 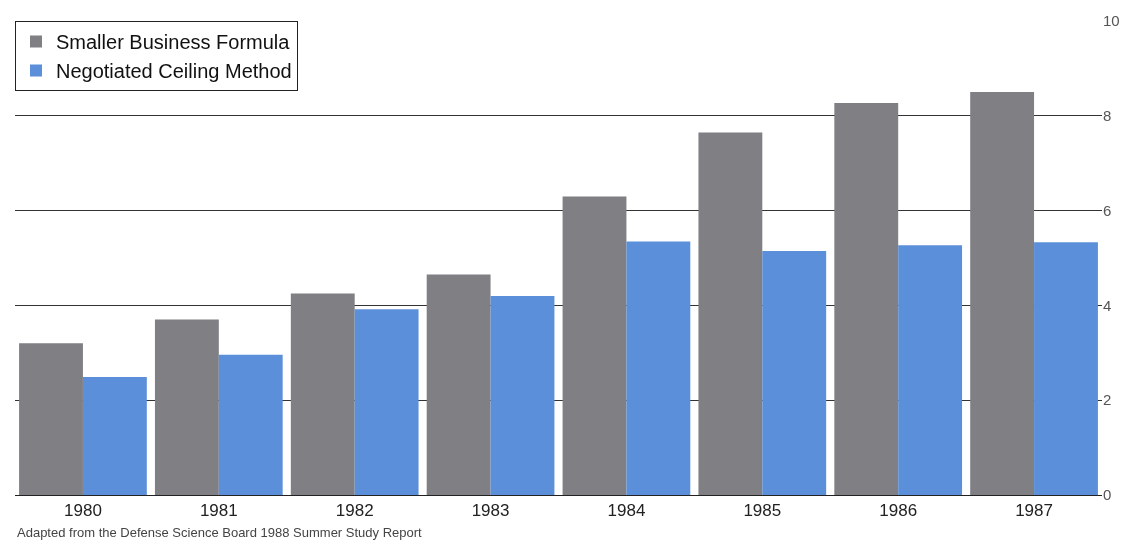 What do you see at coordinates (1107, 495) in the screenshot?
I see `y-tick-label: 0` at bounding box center [1107, 495].